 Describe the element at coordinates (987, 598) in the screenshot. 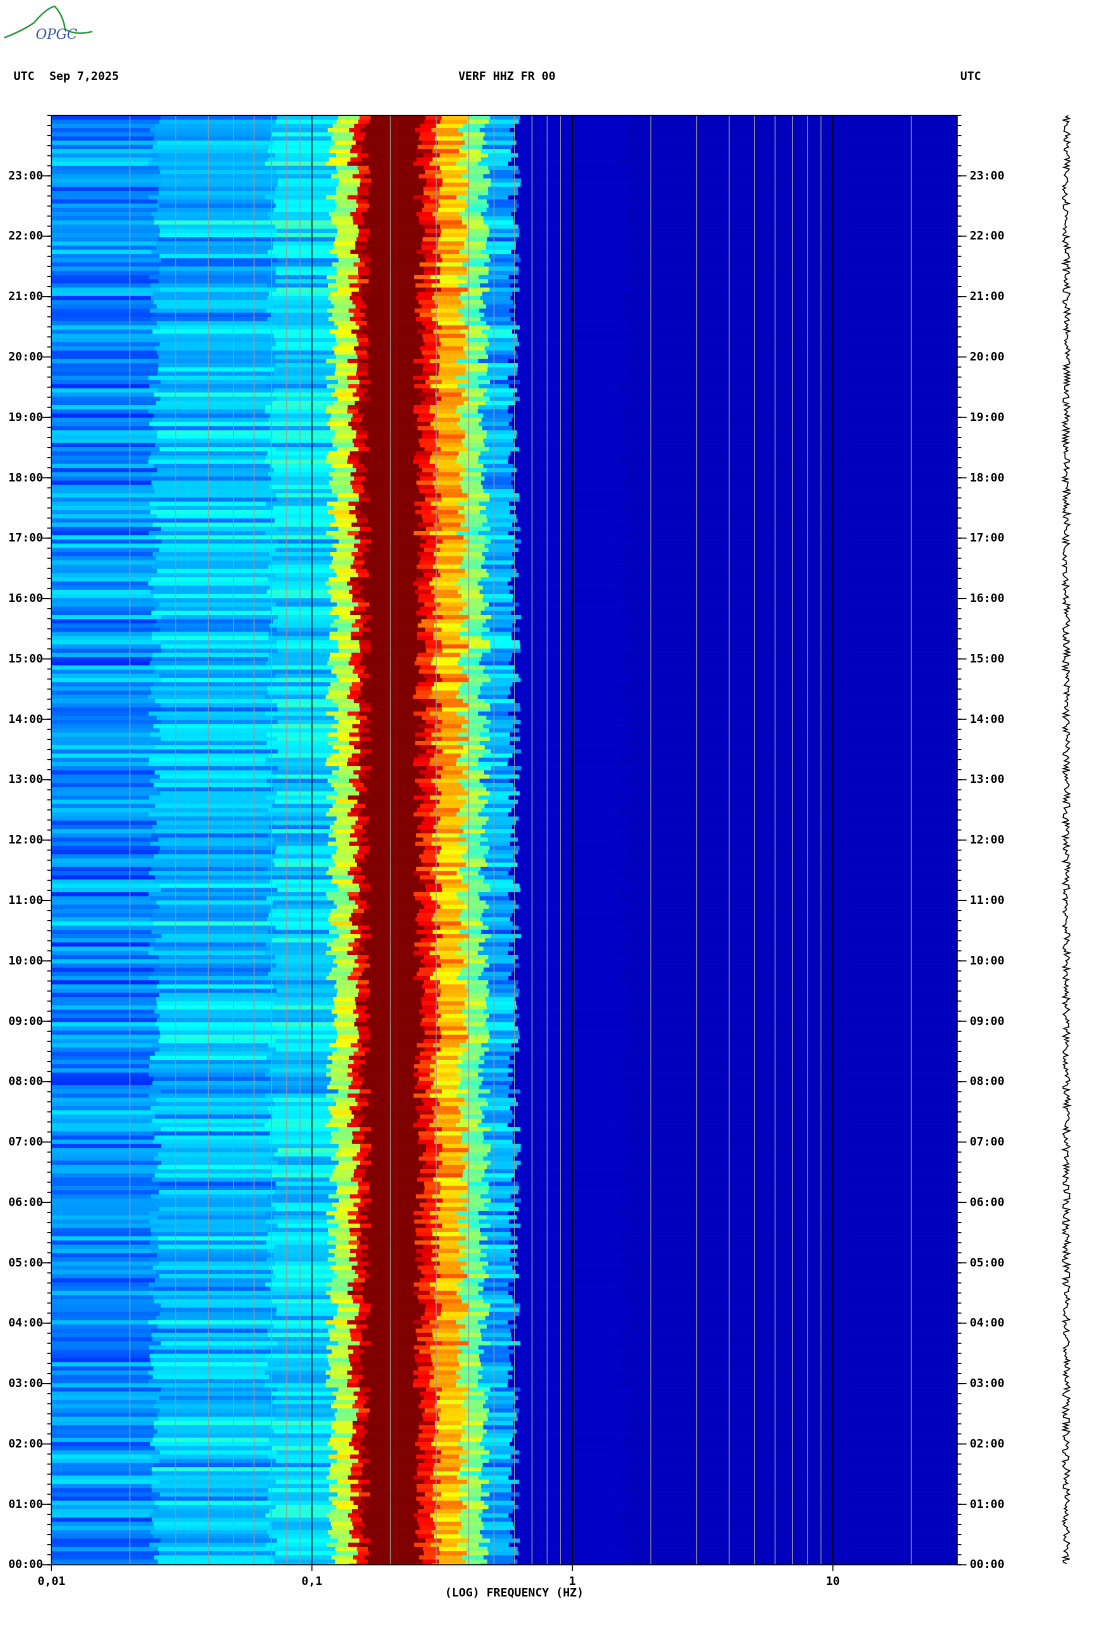

I see `y-tick-label: 16:00` at that location.